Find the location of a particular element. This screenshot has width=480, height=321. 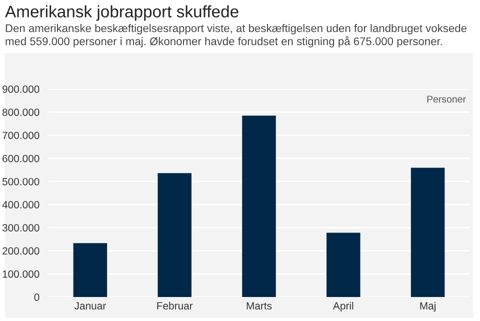

x-tick-label: Januar is located at coordinates (90, 306).